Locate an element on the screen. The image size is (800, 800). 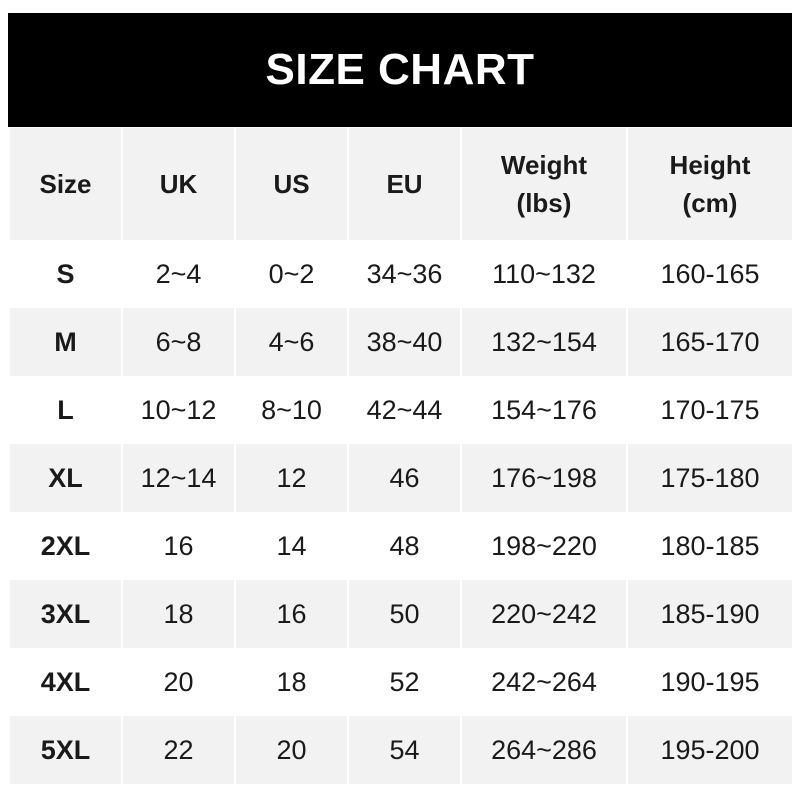
cell-eu: 42~44 is located at coordinates (404, 410).